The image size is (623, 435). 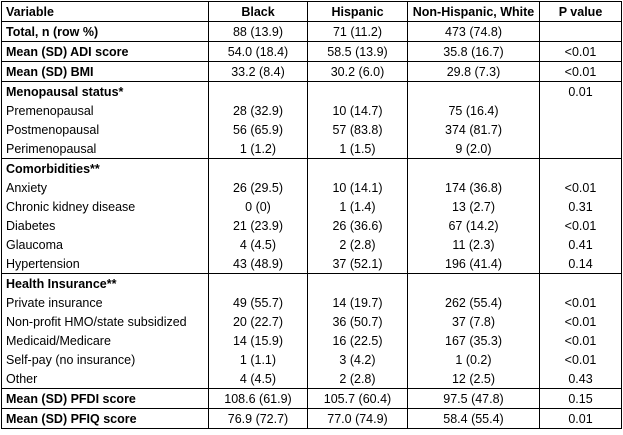 I want to click on black-cell: 1 (1.1), so click(x=258, y=359).